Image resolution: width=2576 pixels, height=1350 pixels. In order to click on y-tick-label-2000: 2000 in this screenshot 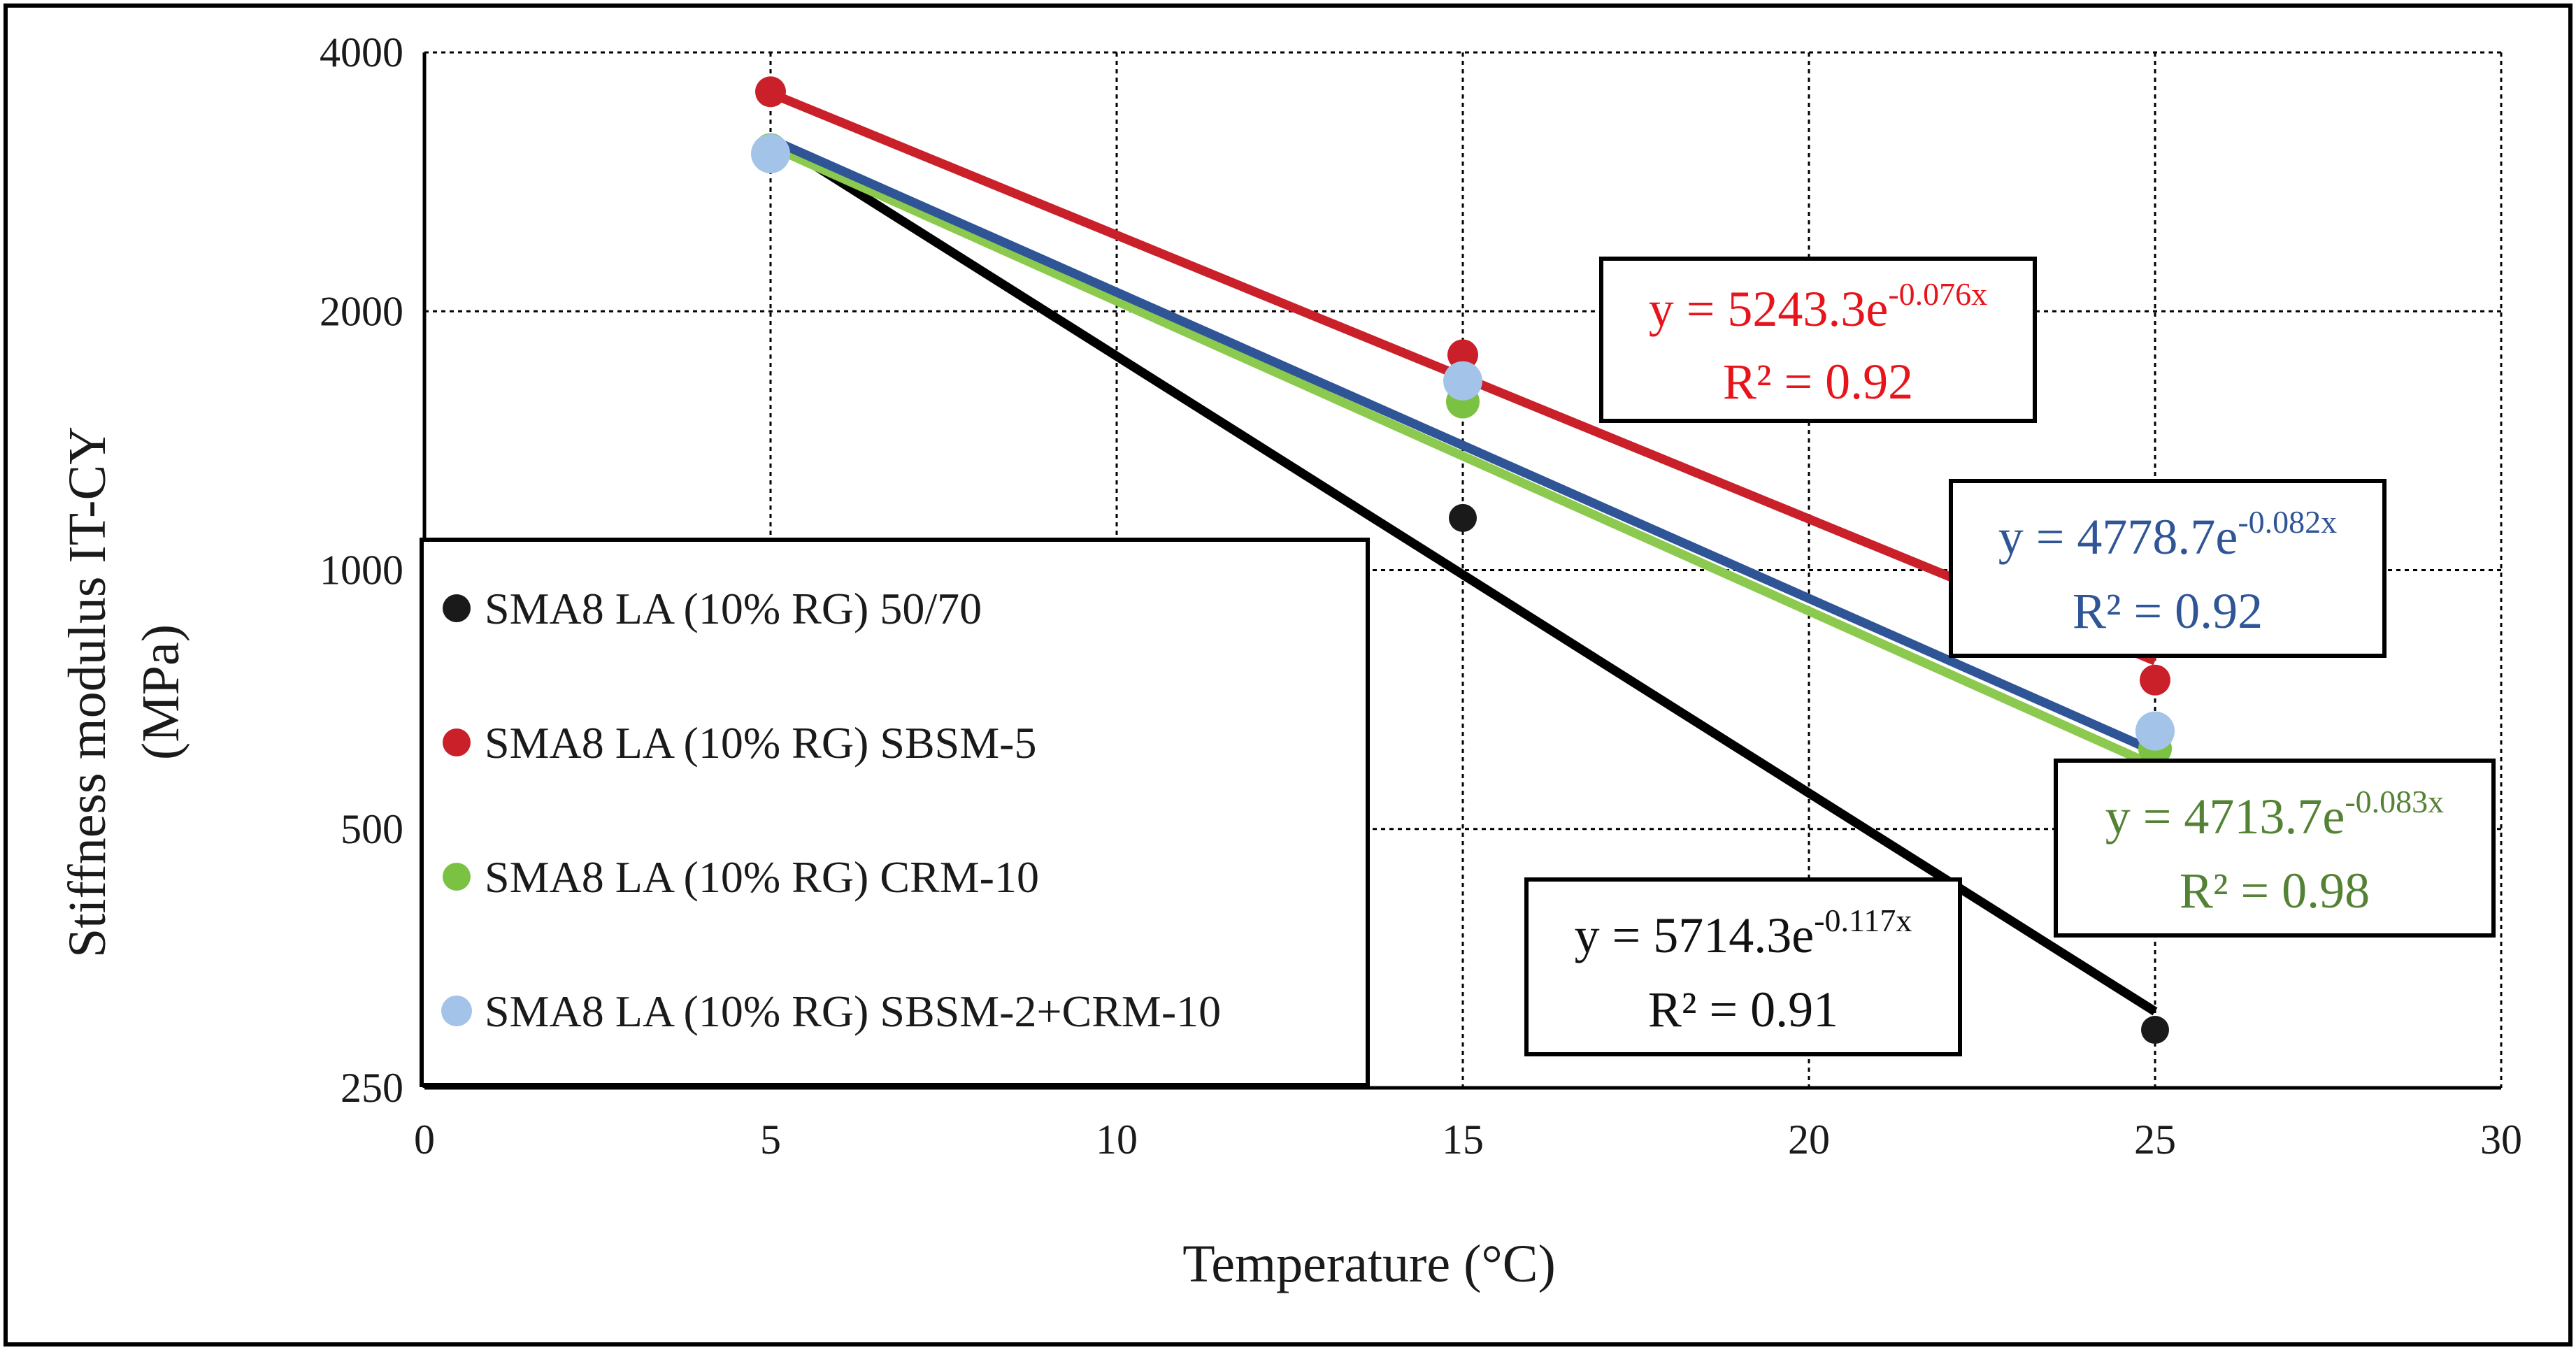, I will do `click(361, 311)`.